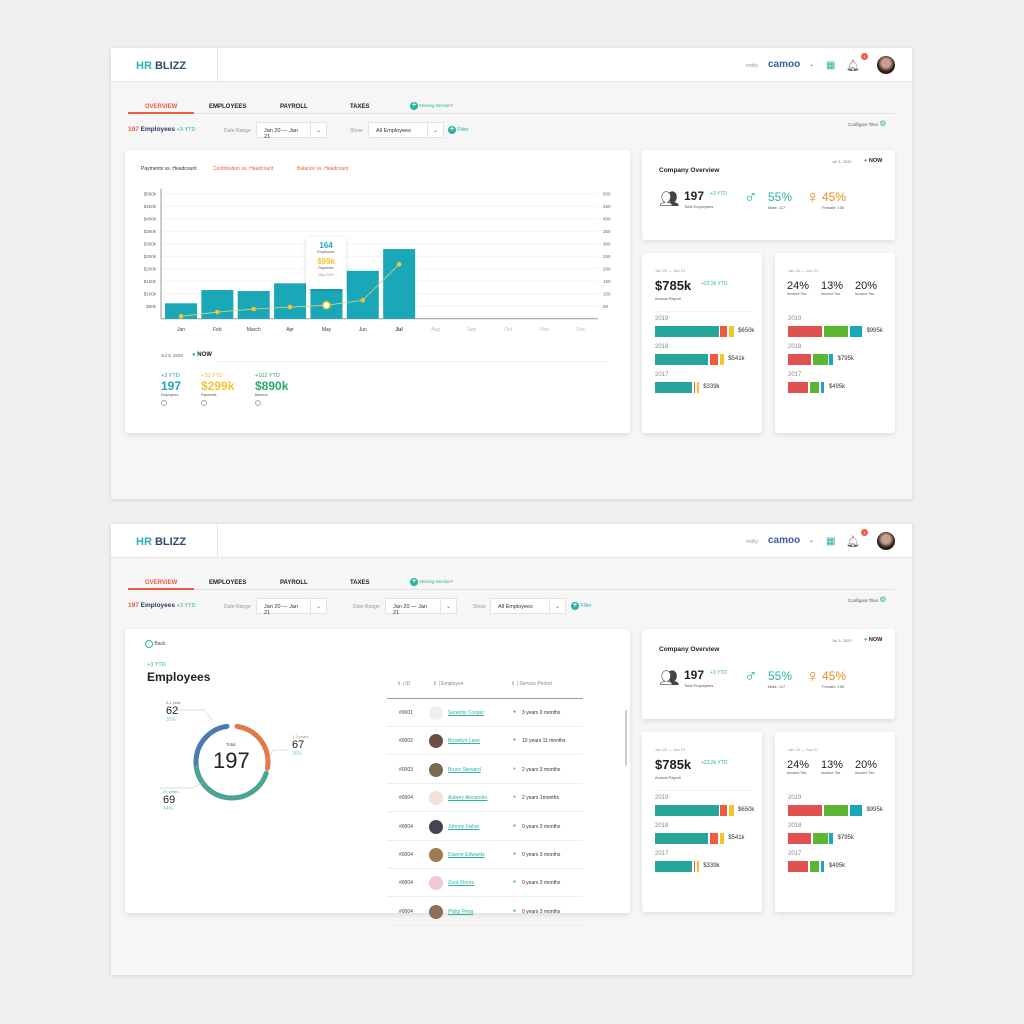 This screenshot has height=1024, width=1024. What do you see at coordinates (464, 769) in the screenshot?
I see `employee-name-link: Bruce Steward` at bounding box center [464, 769].